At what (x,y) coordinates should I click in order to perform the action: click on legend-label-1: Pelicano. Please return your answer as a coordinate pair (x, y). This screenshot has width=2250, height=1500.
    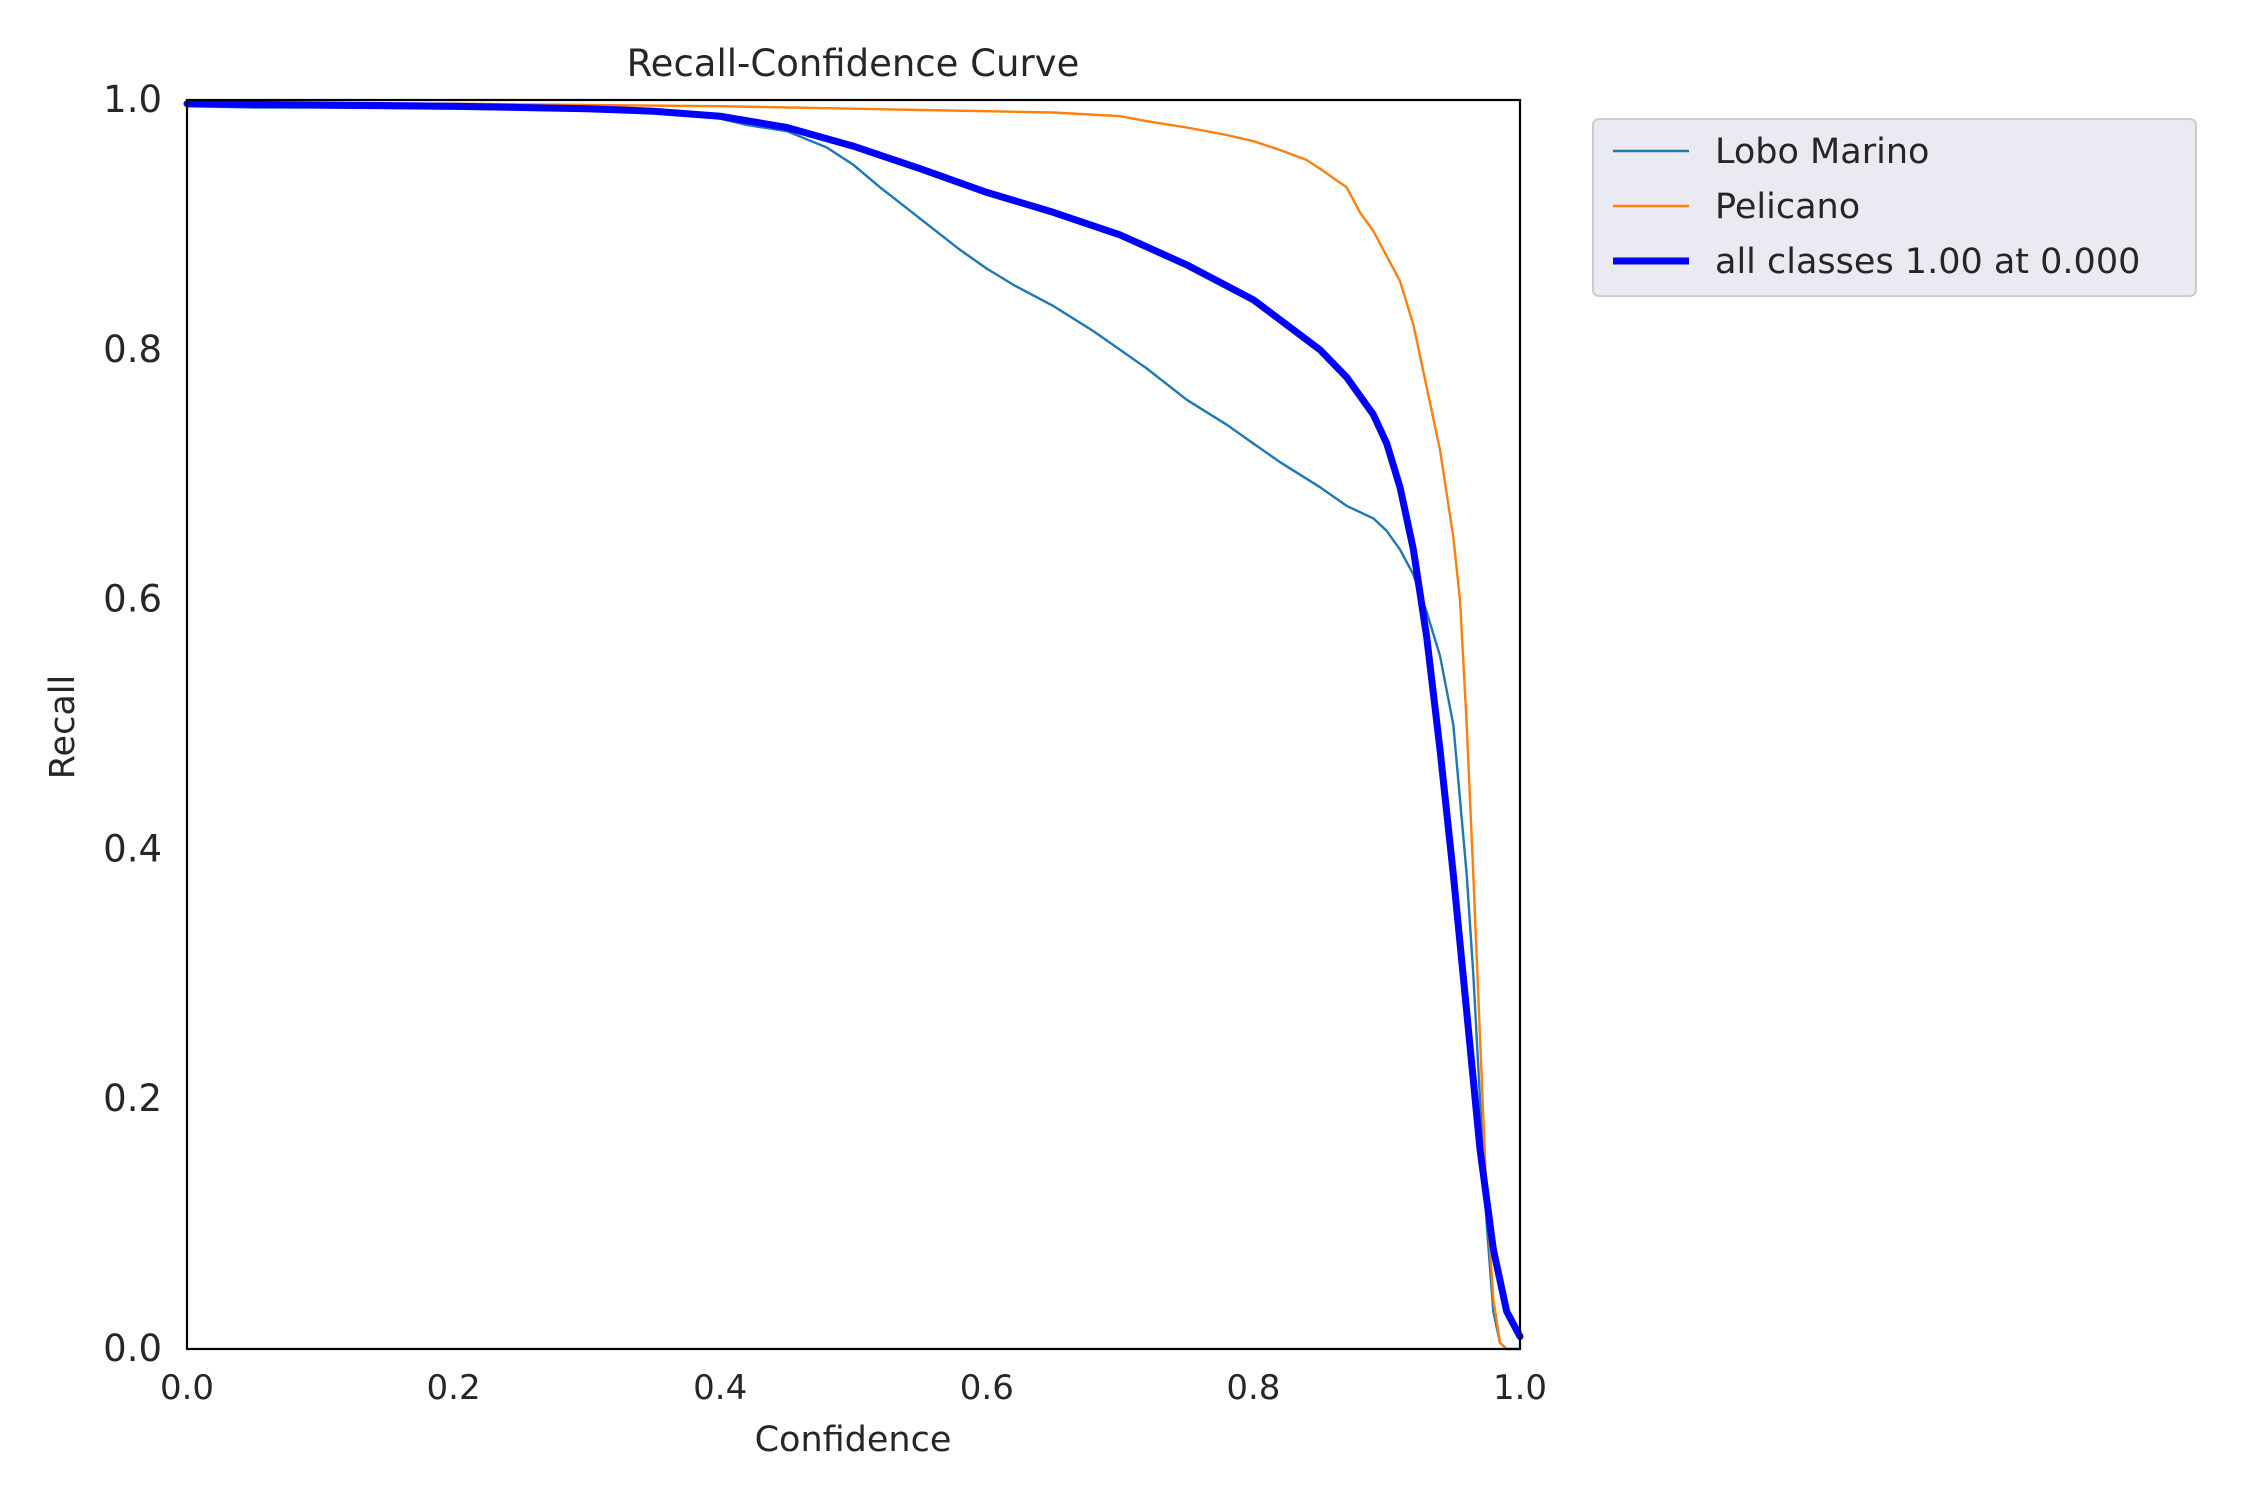
    Looking at the image, I should click on (1787, 207).